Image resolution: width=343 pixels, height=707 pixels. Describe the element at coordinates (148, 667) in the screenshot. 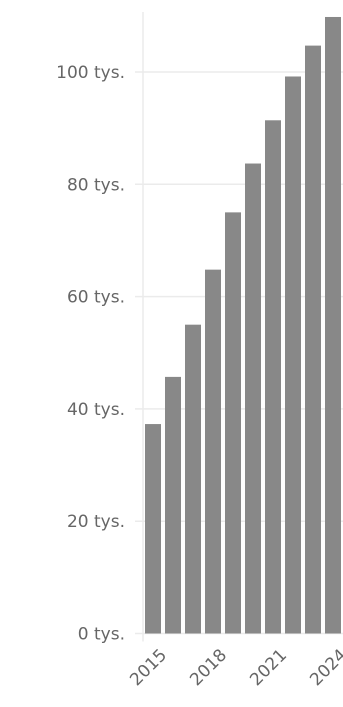

I see `x-tick-label: 2015` at that location.